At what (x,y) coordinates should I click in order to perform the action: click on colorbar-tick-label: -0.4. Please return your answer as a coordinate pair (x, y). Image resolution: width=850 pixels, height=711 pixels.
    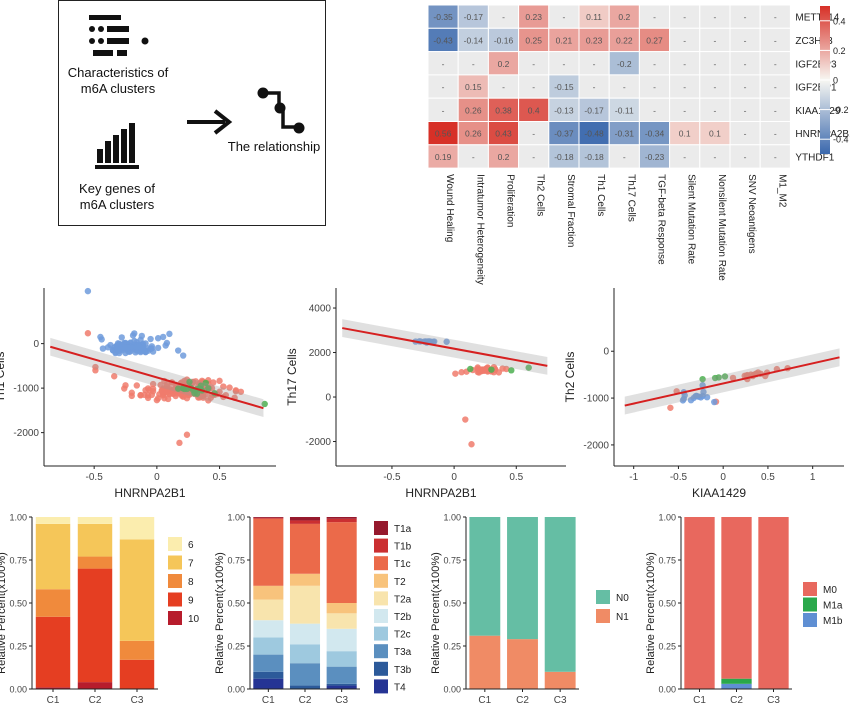
    Looking at the image, I should click on (841, 140).